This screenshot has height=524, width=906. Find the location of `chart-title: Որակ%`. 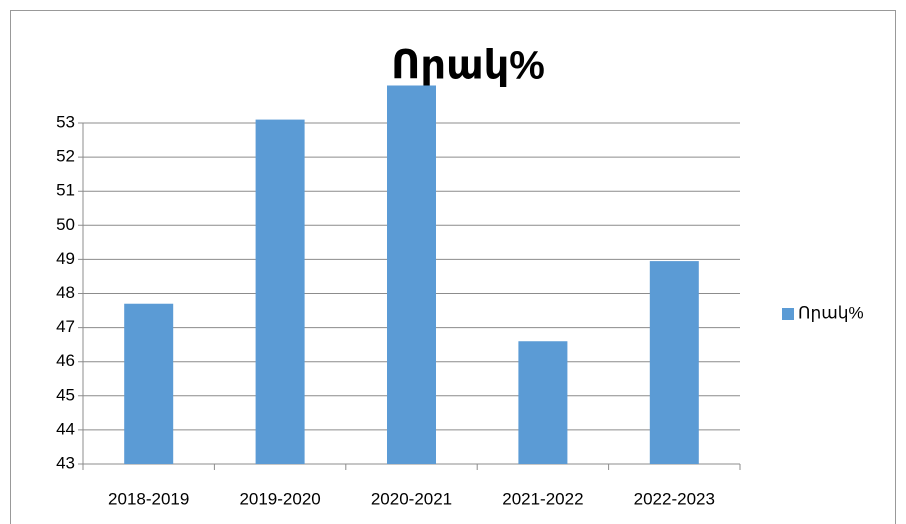

chart-title: Որակ% is located at coordinates (468, 66).